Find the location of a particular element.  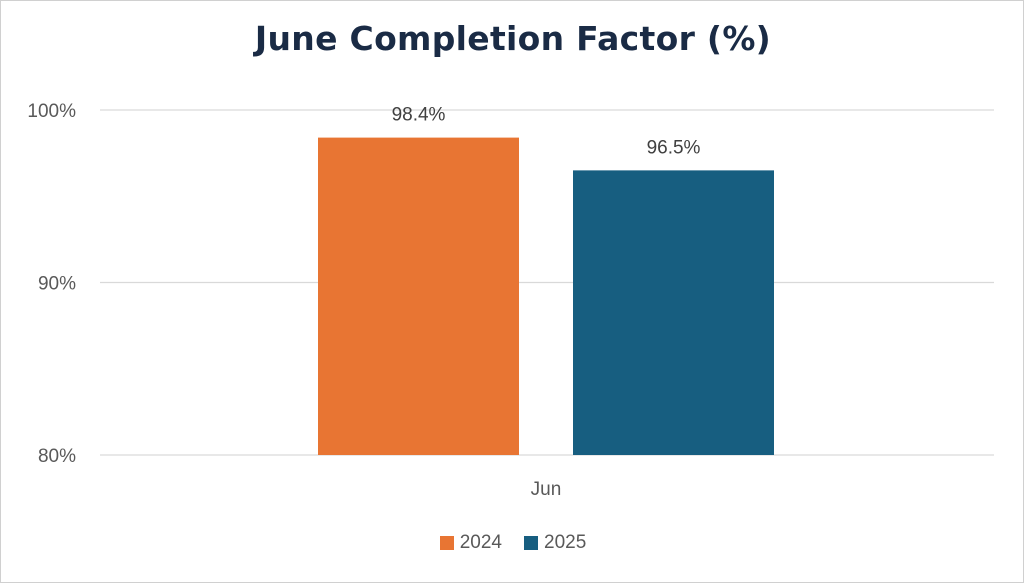

x-axis-ticks: Jun is located at coordinates (546, 489).